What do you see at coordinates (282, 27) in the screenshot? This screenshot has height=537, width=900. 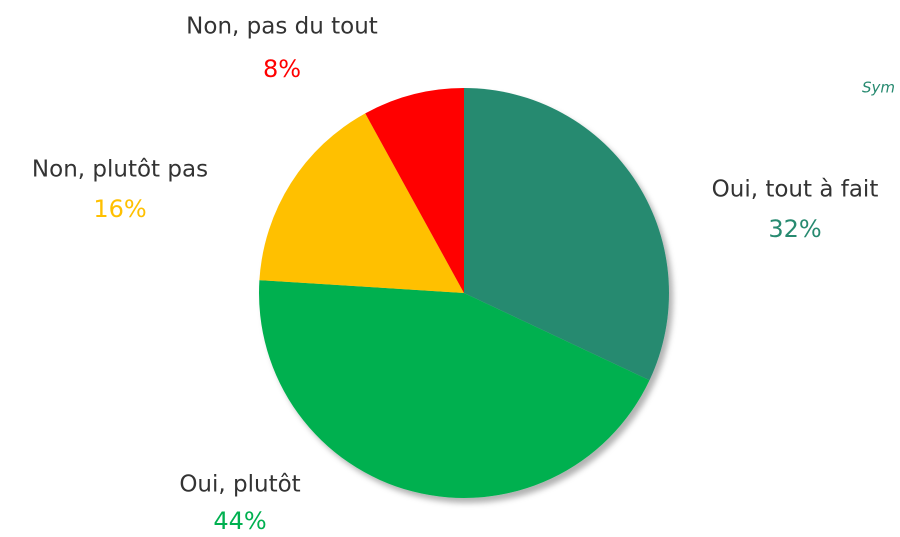 I see `category-label: Non, pas du tout` at bounding box center [282, 27].